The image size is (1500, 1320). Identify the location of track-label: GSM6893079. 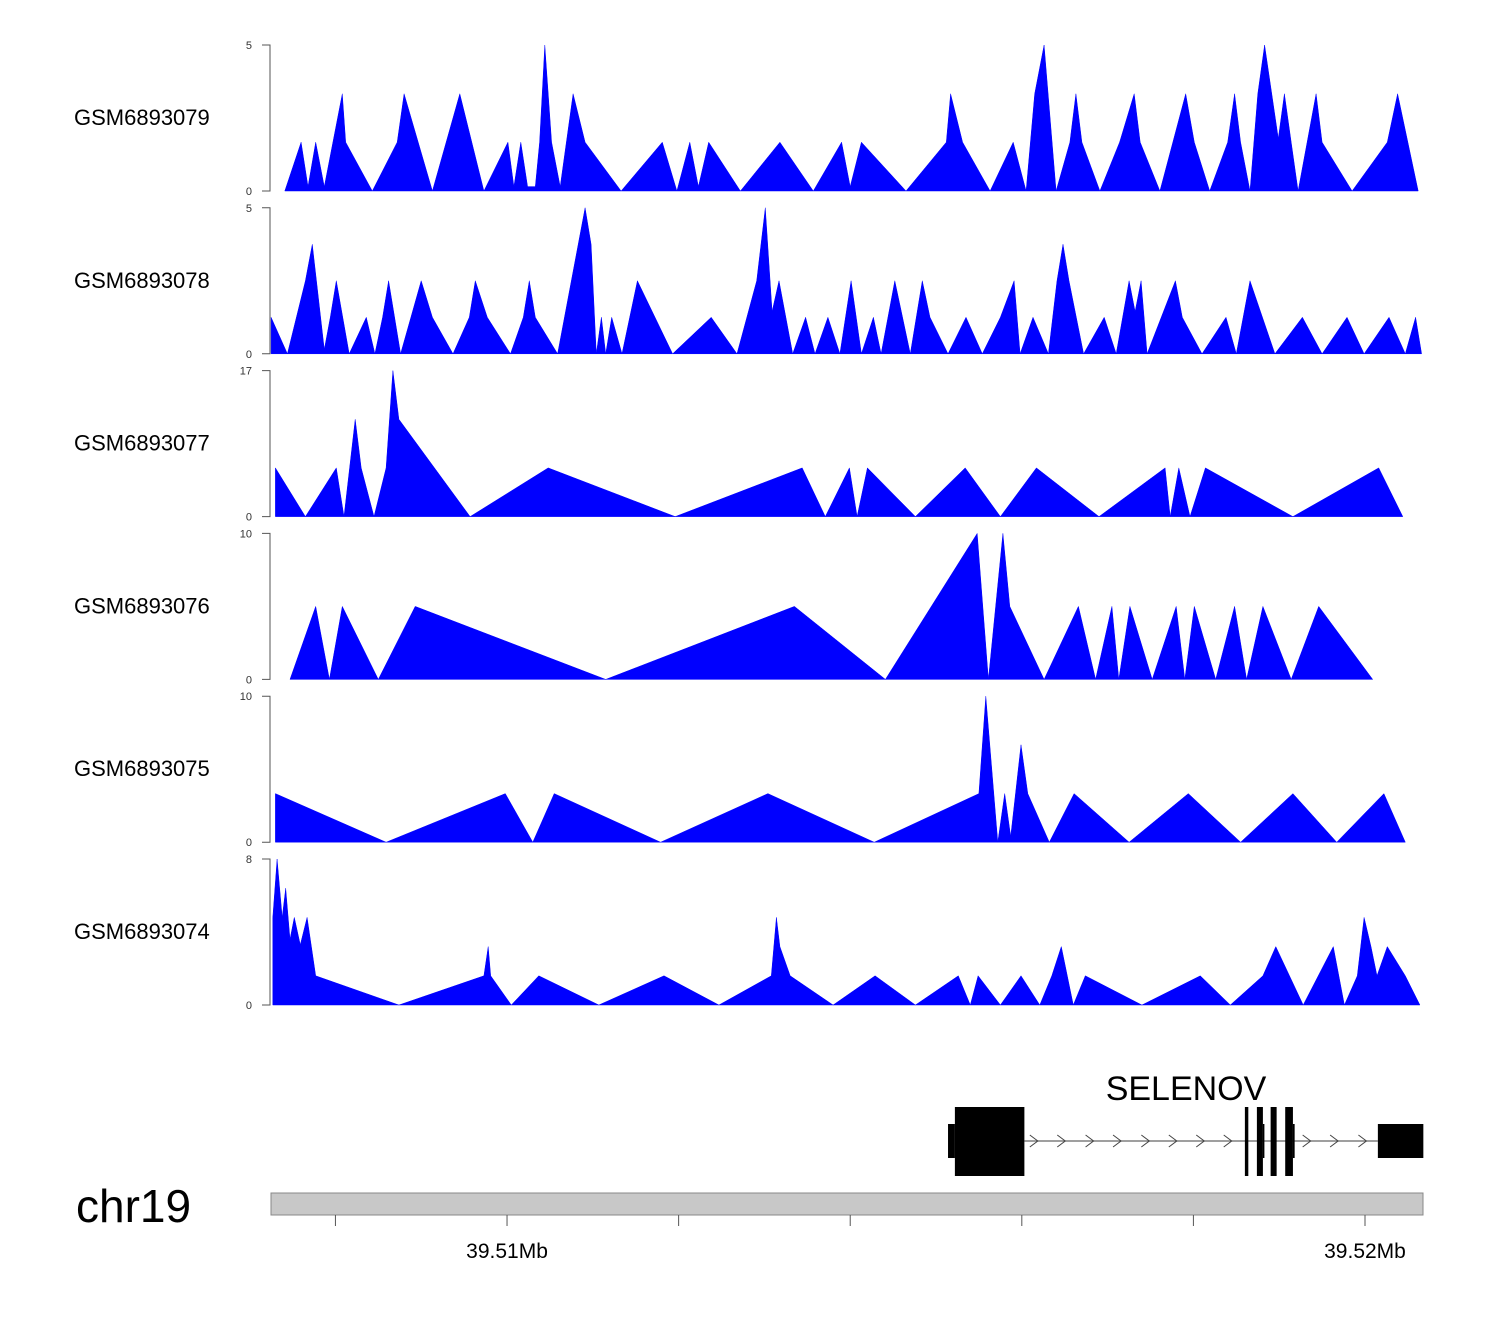
(142, 117).